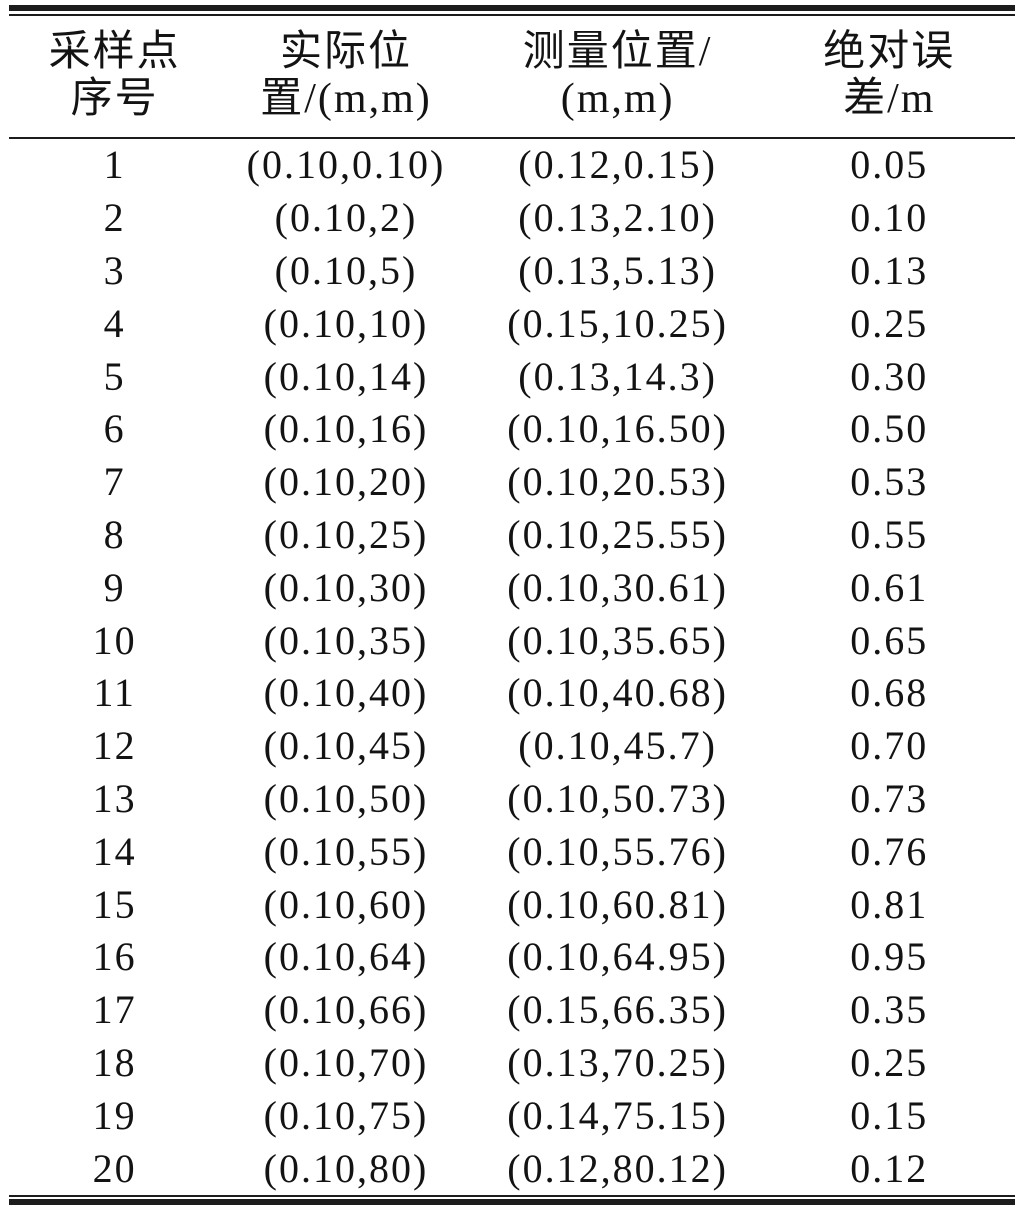 Image resolution: width=1024 pixels, height=1216 pixels. Describe the element at coordinates (346, 693) in the screenshot. I see `cell-actual-position: (0.10,40)` at that location.